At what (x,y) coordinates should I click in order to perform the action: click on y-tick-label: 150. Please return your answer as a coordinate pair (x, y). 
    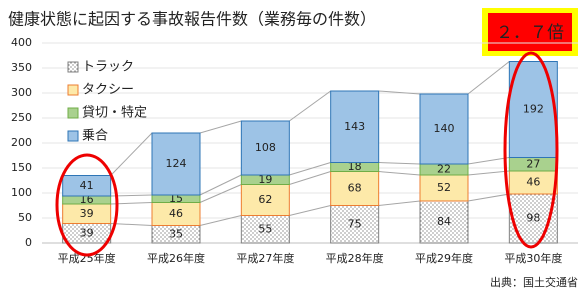
    Looking at the image, I should click on (21, 167).